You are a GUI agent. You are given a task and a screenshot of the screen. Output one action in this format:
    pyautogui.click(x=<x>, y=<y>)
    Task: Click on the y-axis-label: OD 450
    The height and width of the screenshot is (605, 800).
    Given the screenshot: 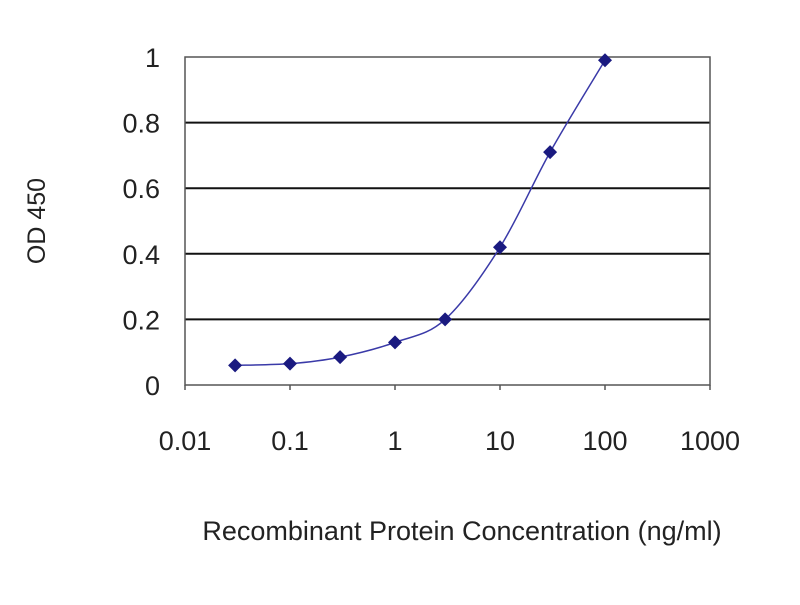 What is the action you would take?
    pyautogui.click(x=37, y=221)
    